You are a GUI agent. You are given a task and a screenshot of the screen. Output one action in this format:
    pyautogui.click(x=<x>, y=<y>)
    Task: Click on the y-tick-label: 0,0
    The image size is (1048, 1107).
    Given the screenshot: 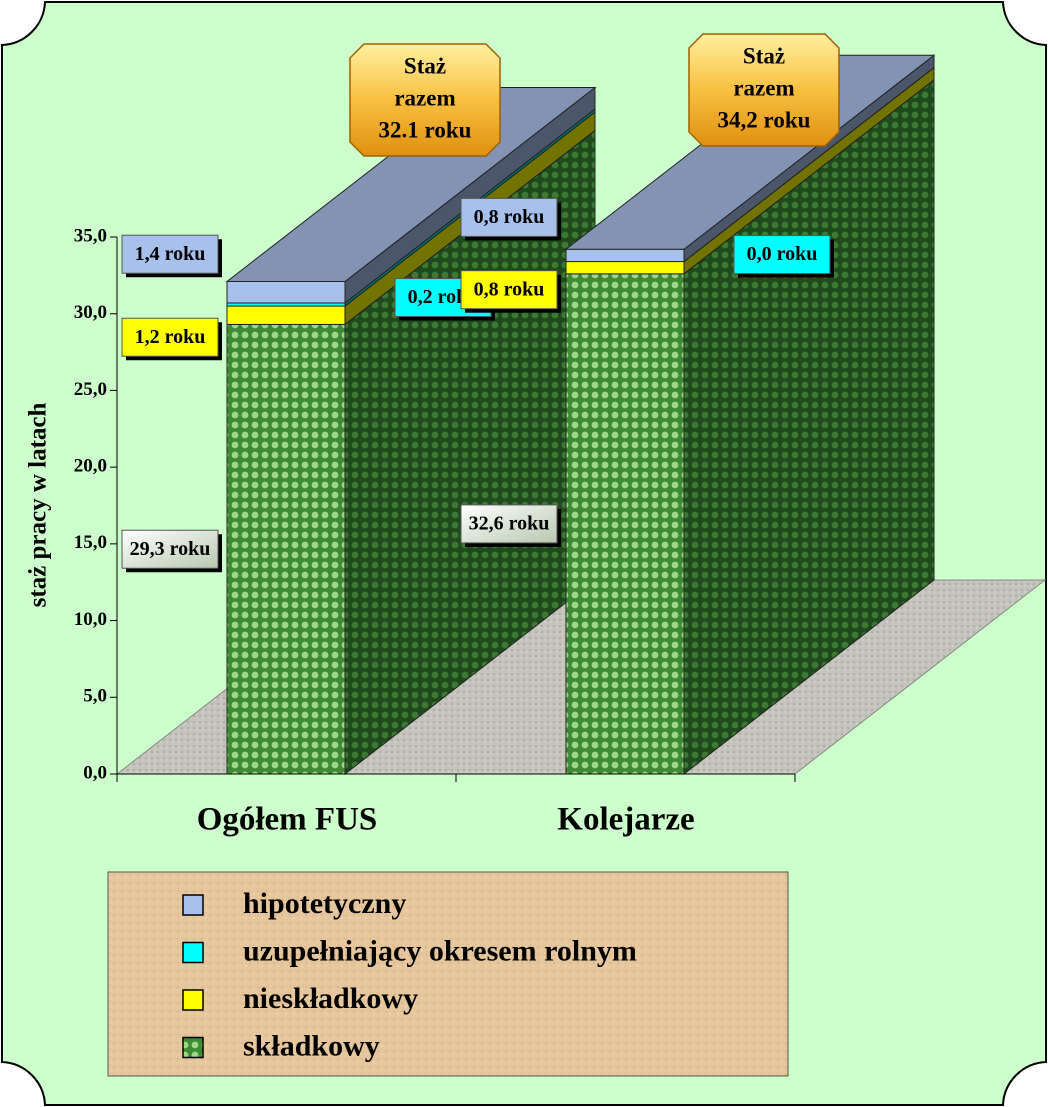 What is the action you would take?
    pyautogui.click(x=95, y=772)
    